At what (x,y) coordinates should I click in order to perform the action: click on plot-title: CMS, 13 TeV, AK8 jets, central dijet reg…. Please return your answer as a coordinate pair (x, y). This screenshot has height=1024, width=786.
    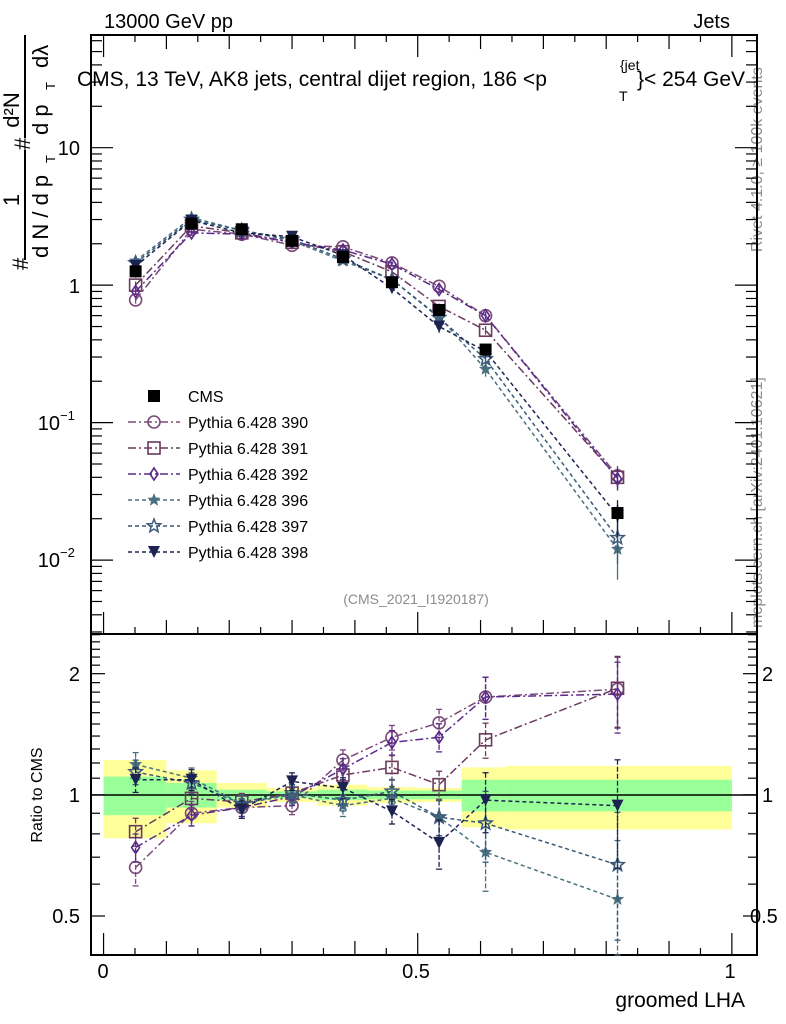
    Looking at the image, I should click on (411, 80).